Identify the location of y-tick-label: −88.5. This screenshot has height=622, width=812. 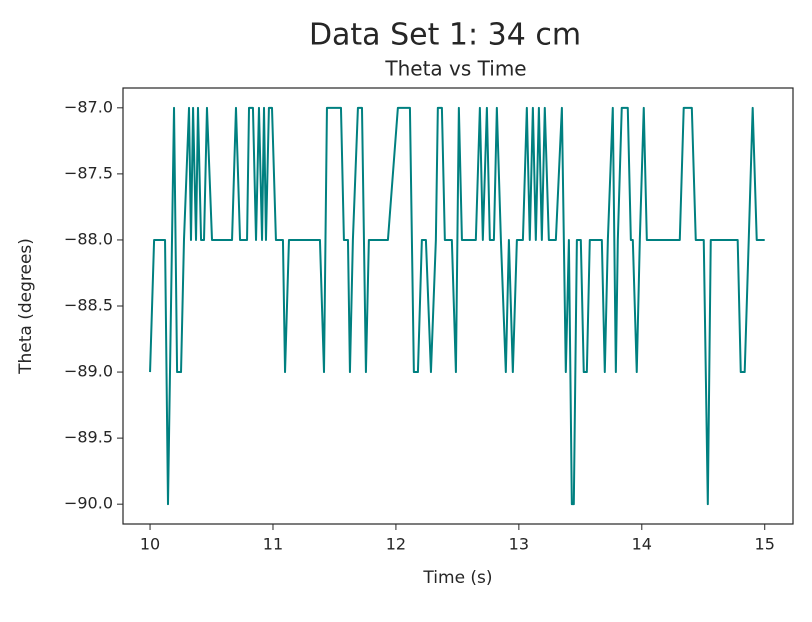
(88, 305).